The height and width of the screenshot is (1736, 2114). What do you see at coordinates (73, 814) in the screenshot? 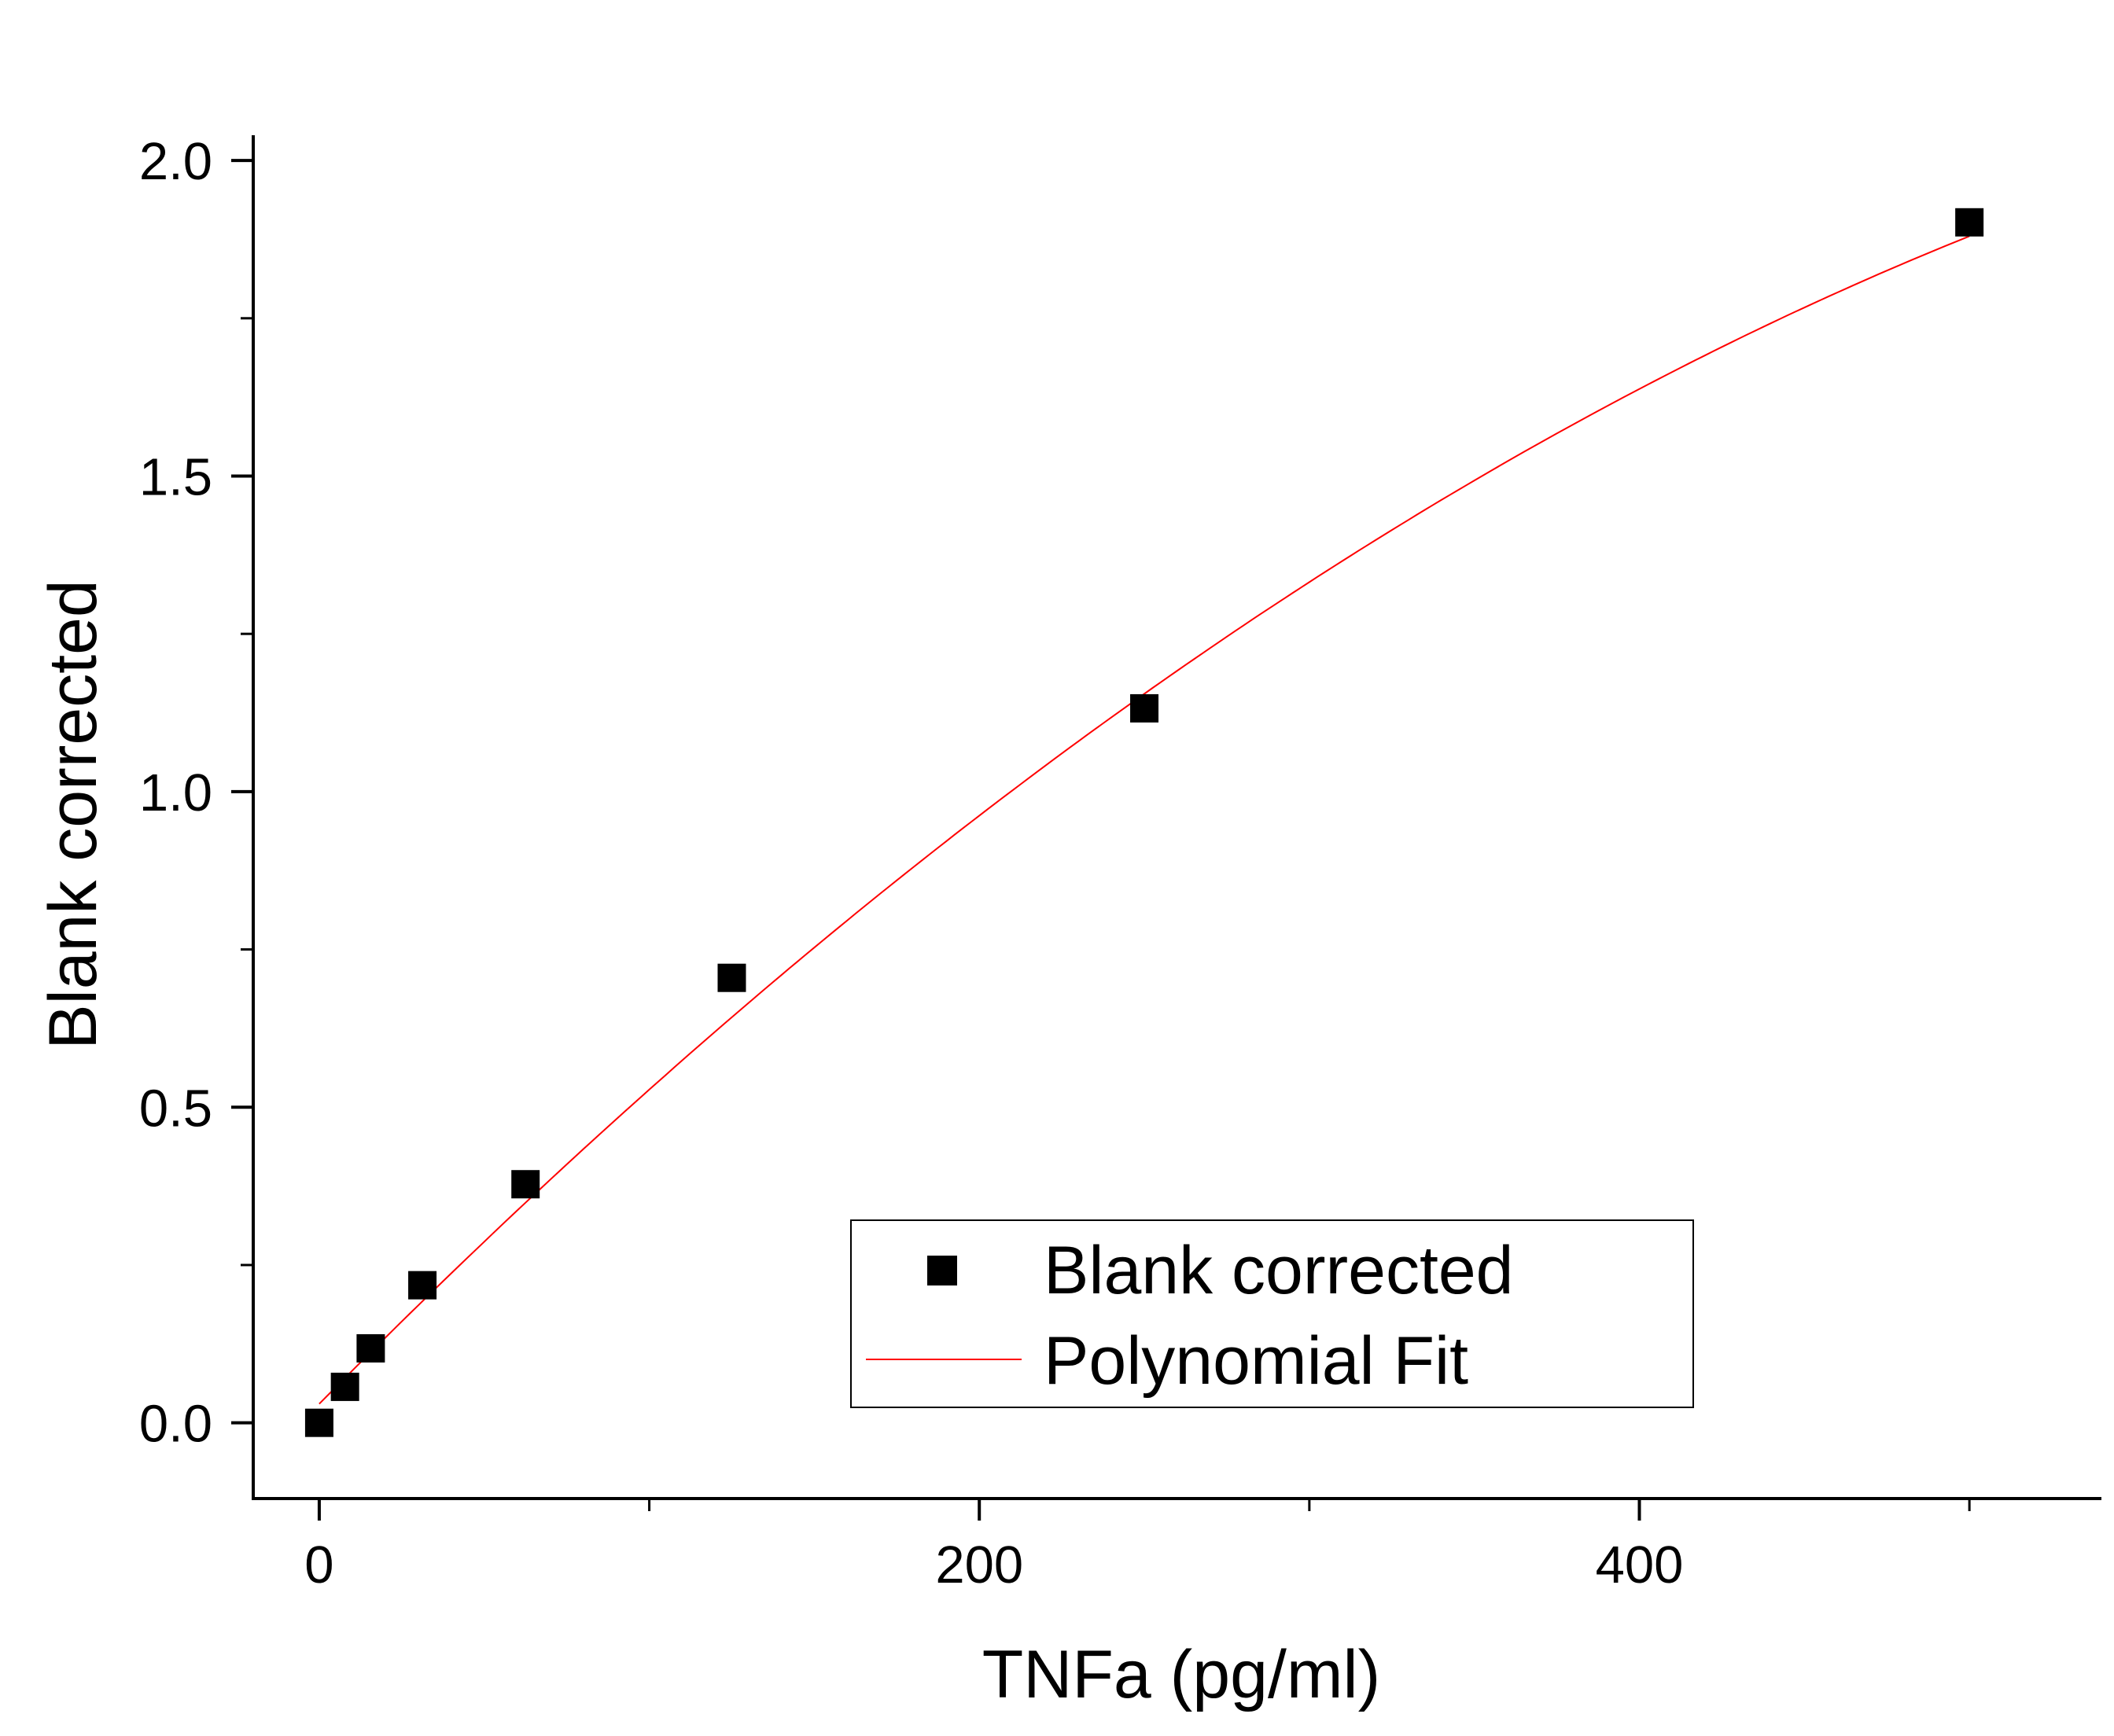
I see `y-axis-title: Blank corrected` at bounding box center [73, 814].